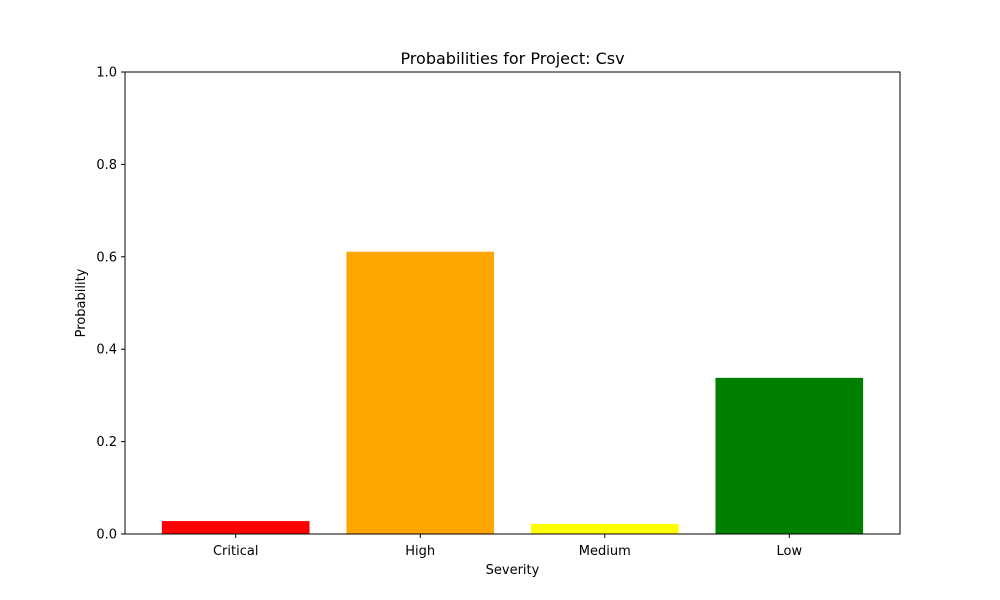 This screenshot has height=600, width=1000. Describe the element at coordinates (512, 58) in the screenshot. I see `chart-title: Probabilities for Project: Csv` at that location.